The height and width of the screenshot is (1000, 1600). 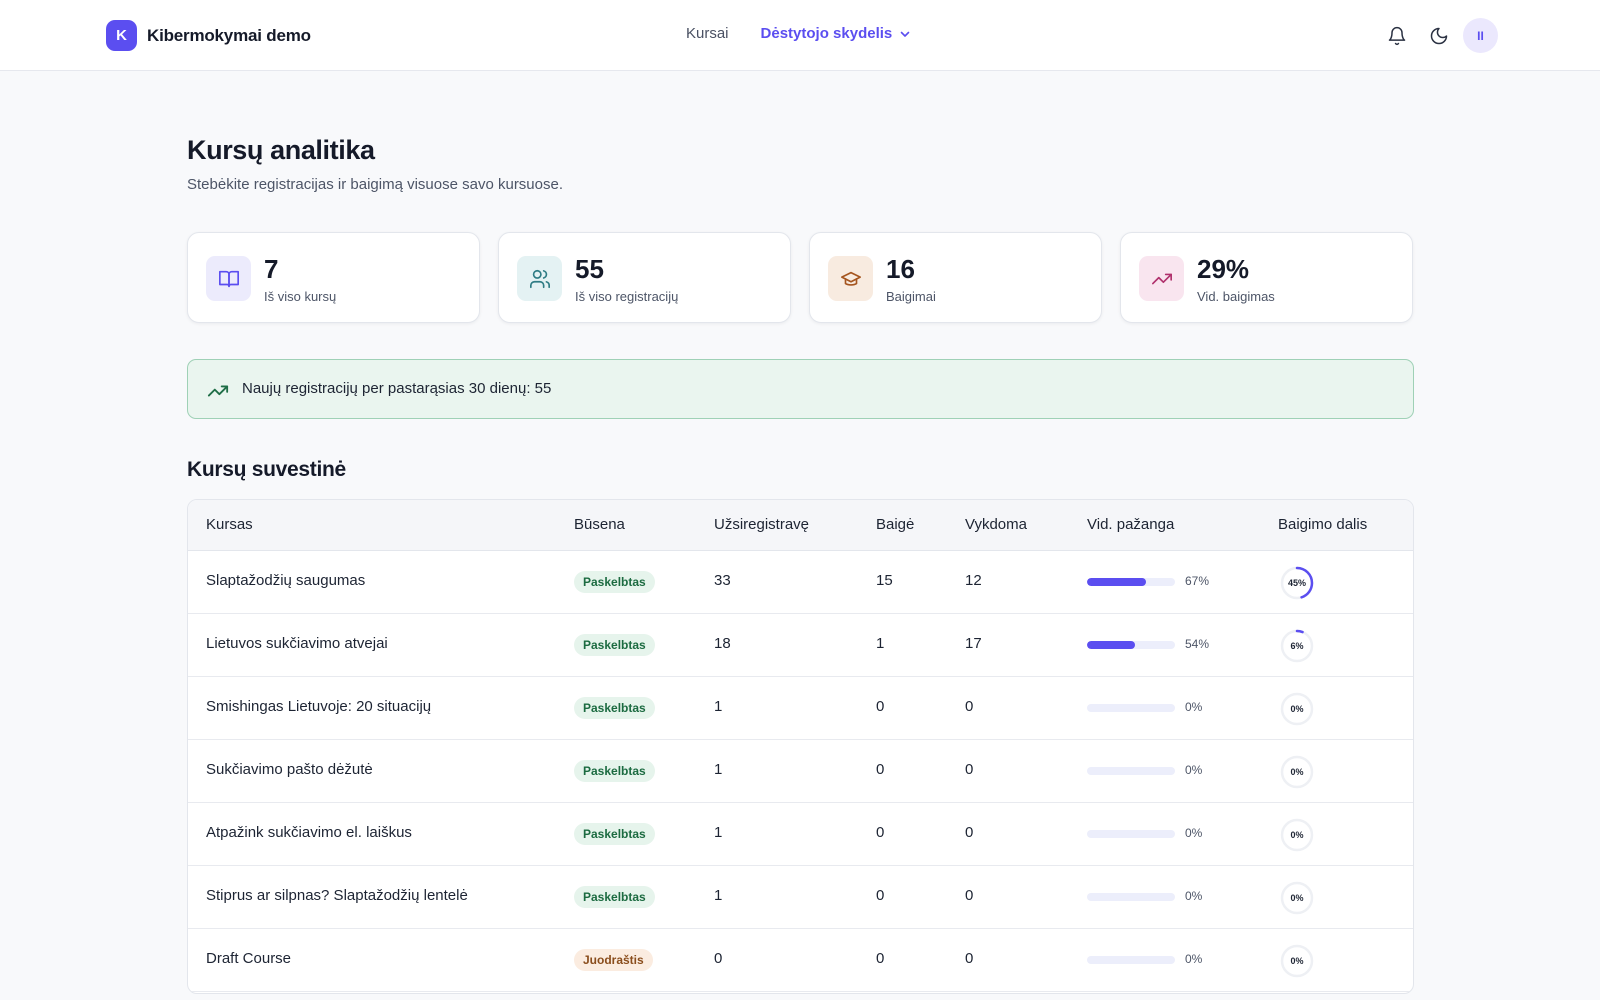 What do you see at coordinates (309, 832) in the screenshot?
I see `course-name: Atpažink sukčiavimo el. laiškus` at bounding box center [309, 832].